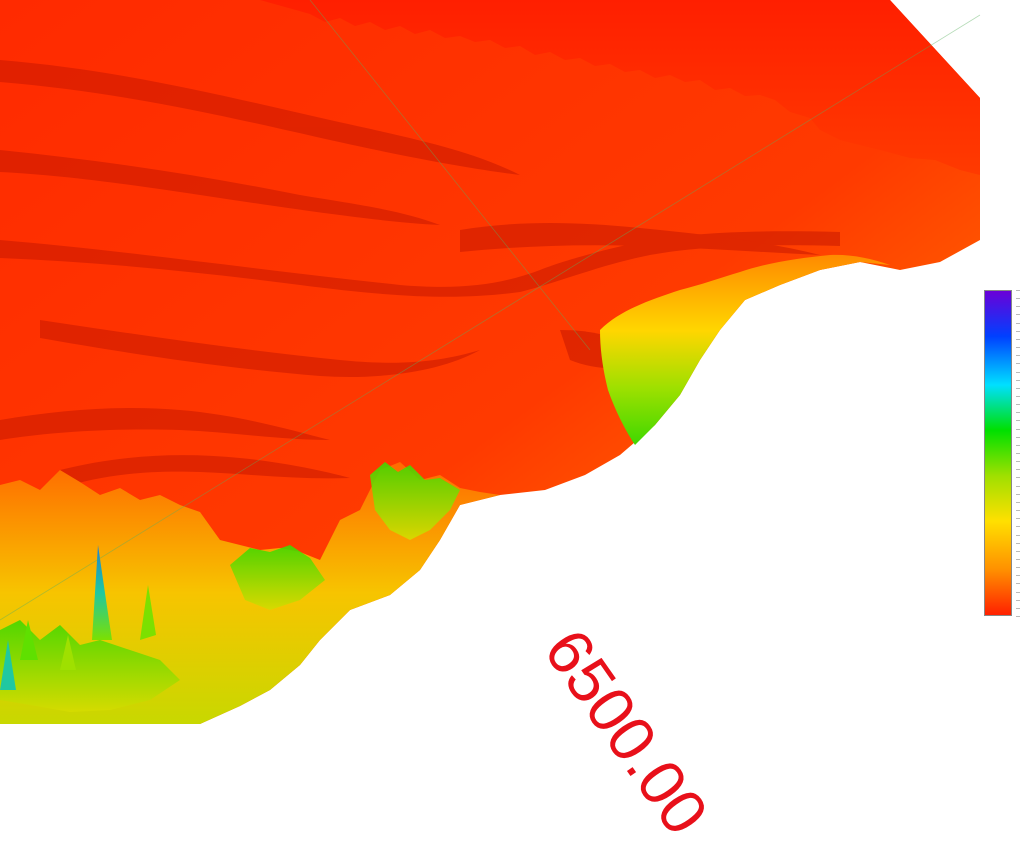 This screenshot has height=847, width=1024. I want to click on surface-spikes, so click(78, 617).